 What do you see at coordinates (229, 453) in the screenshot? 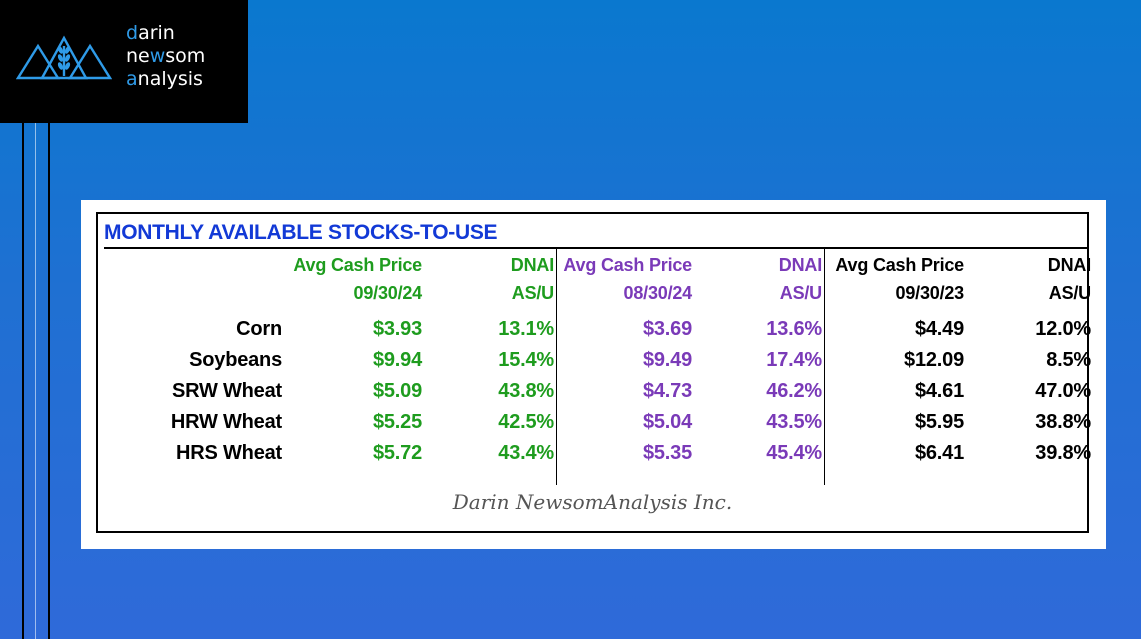
I see `row-crop-label: HRS Wheat` at bounding box center [229, 453].